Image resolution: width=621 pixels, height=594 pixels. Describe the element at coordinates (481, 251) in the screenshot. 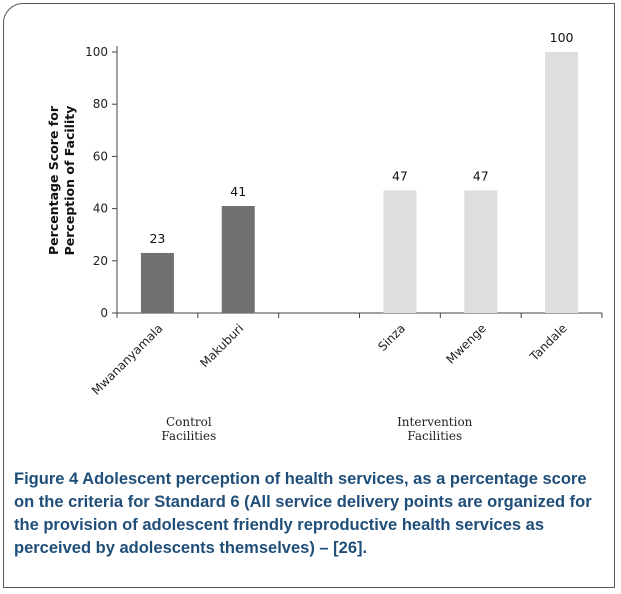

I see `bar-mwenge` at that location.